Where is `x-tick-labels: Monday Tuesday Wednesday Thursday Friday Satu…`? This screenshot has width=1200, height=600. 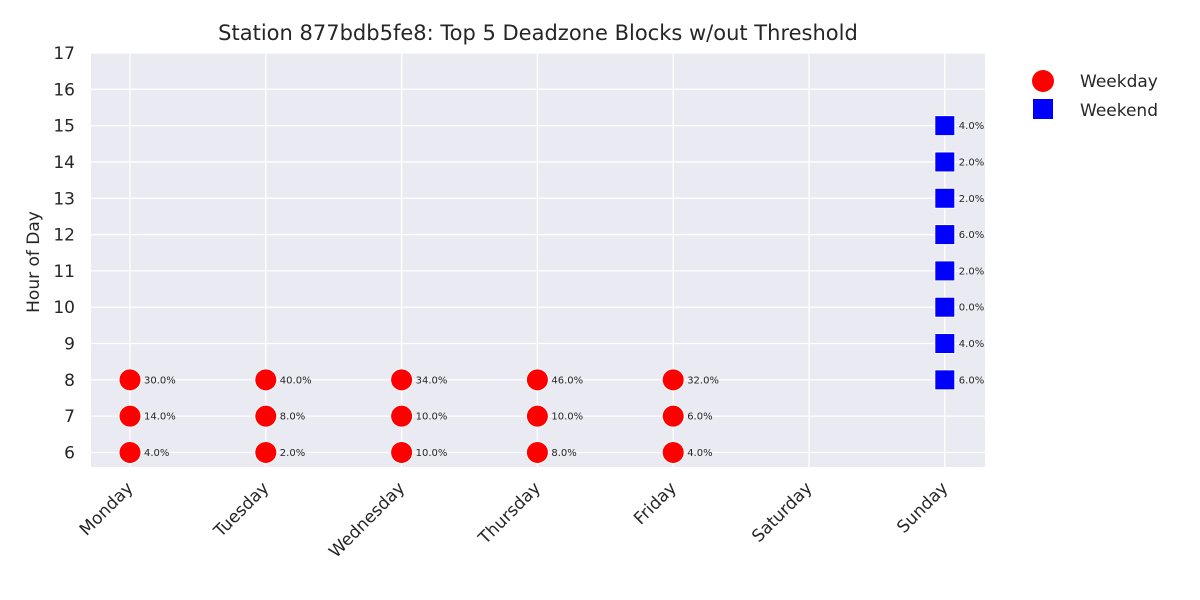
x-tick-labels: Monday Tuesday Wednesday Thursday Friday Satu… is located at coordinates (514, 520).